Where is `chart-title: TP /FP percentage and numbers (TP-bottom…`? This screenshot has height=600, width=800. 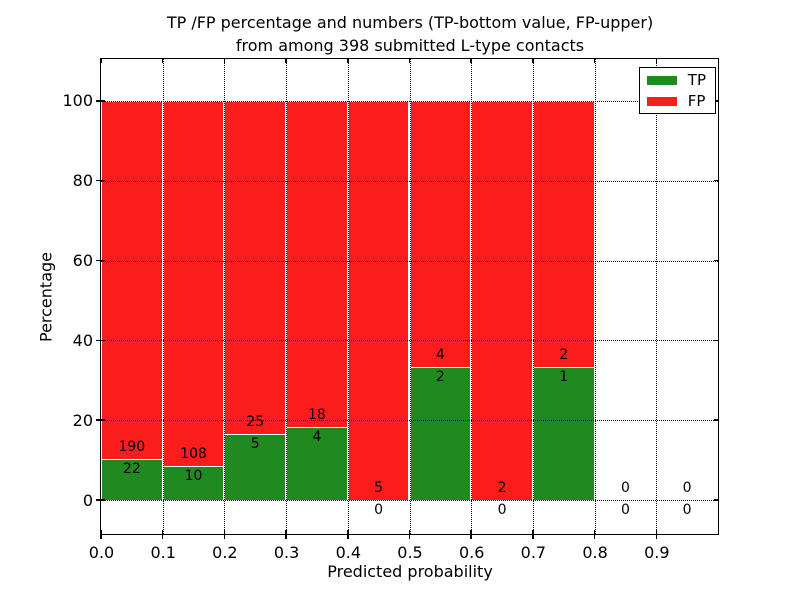 chart-title: TP /FP percentage and numbers (TP-bottom… is located at coordinates (410, 34).